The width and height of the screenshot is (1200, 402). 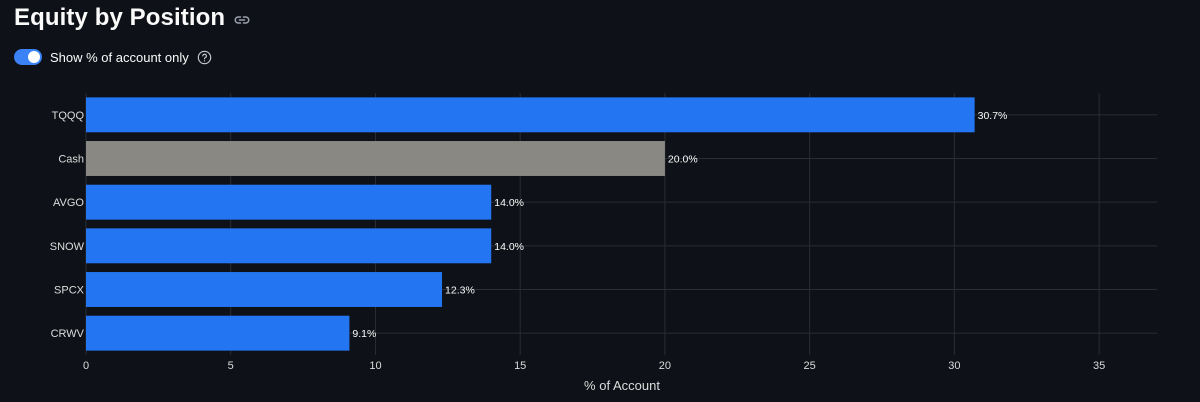 I want to click on x-tick-label: 25, so click(x=810, y=366).